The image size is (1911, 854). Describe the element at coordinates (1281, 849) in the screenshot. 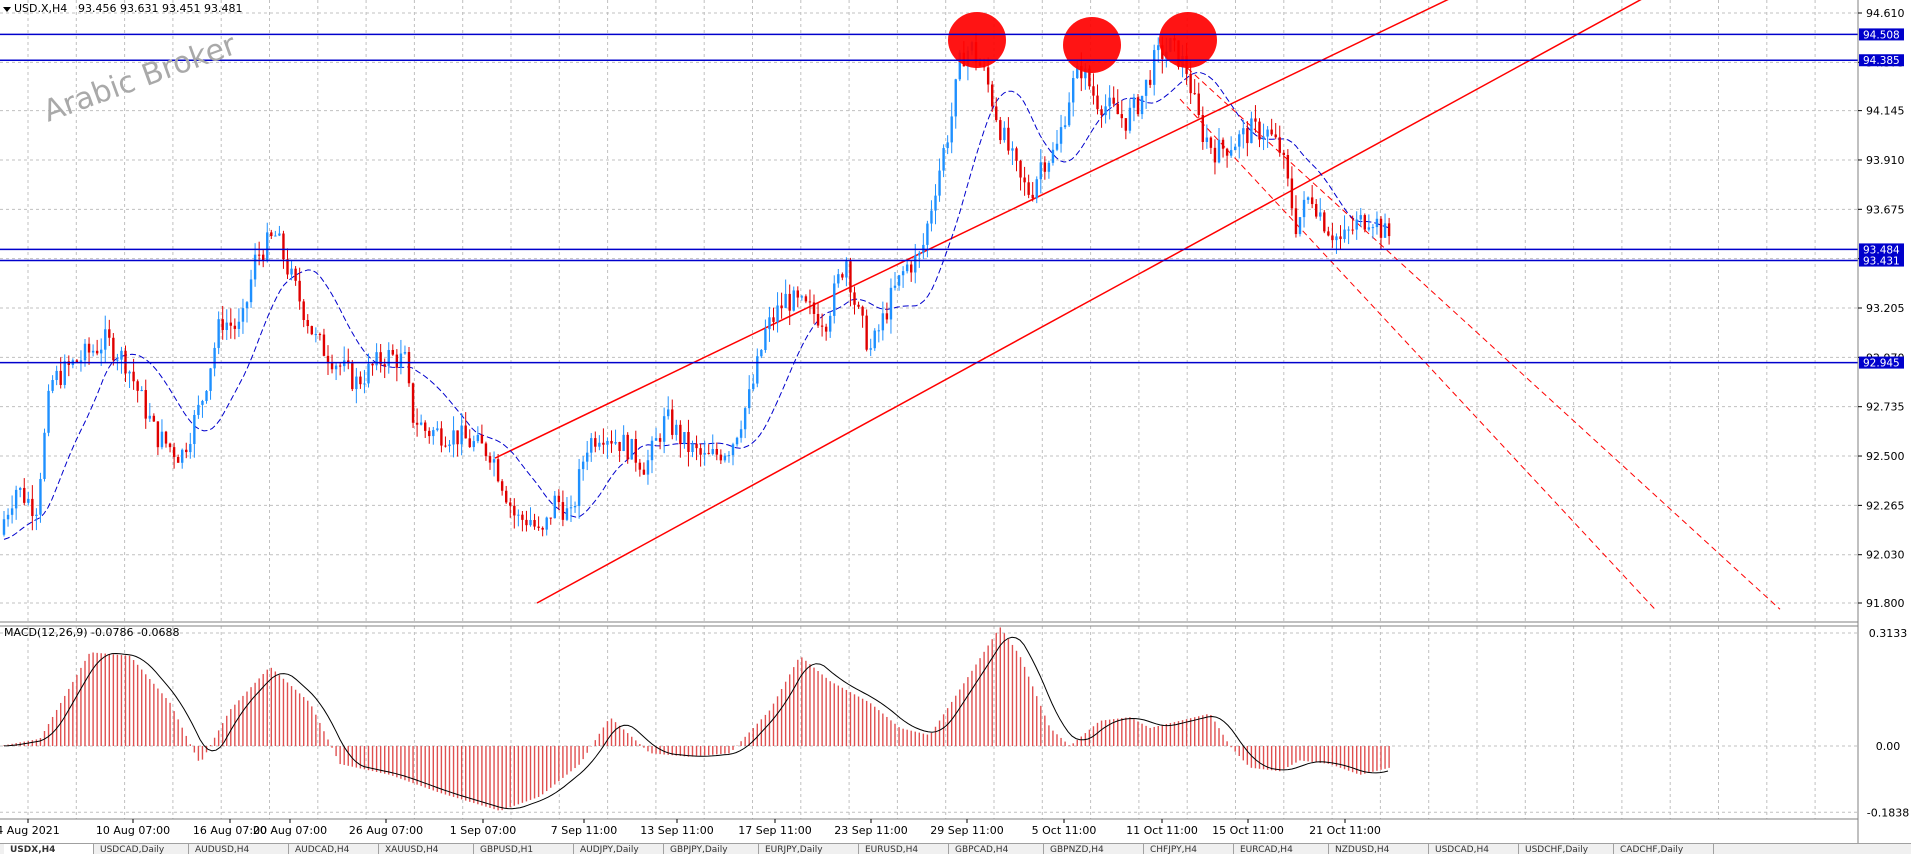

I see `chart-tab: EURCAD,H4` at that location.